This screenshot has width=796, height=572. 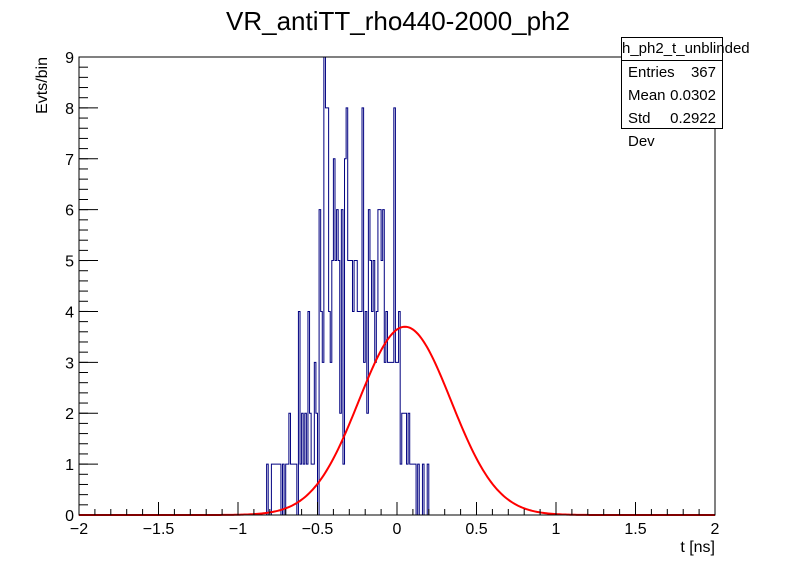 I want to click on stats-label: Entries, so click(x=651, y=72).